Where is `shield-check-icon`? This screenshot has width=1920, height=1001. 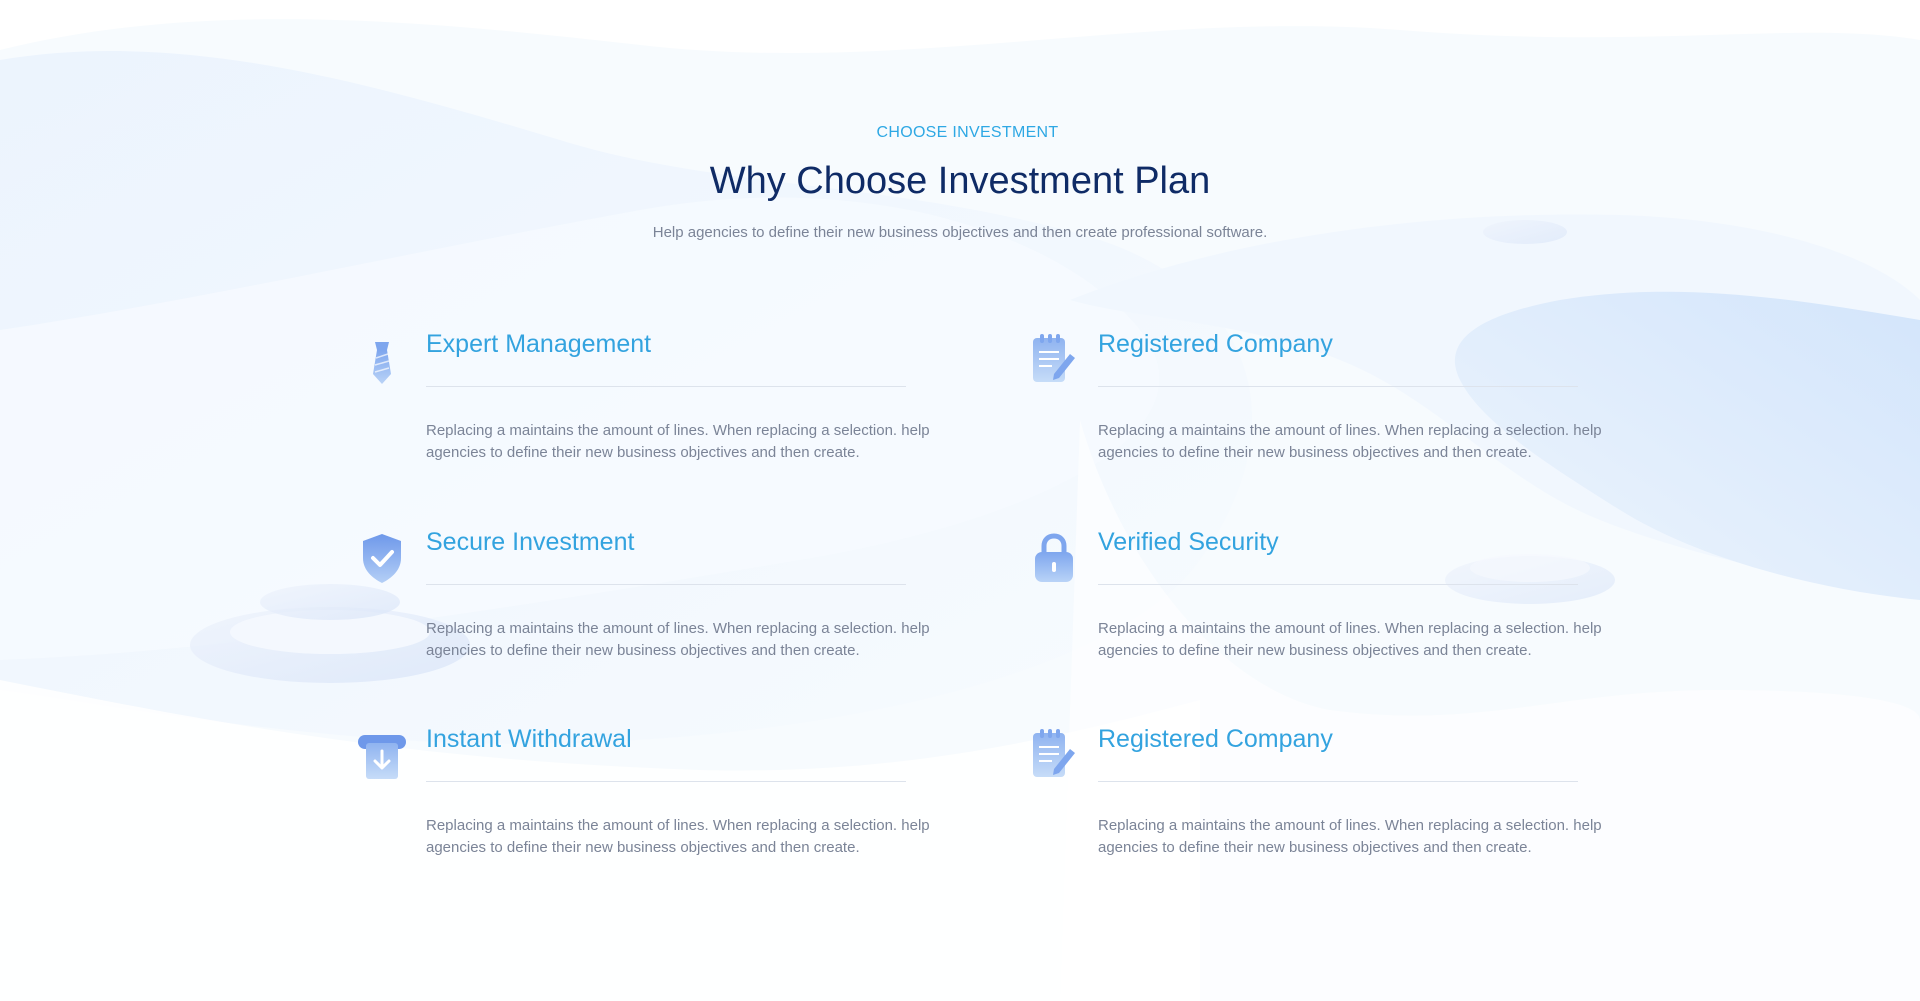 shield-check-icon is located at coordinates (382, 558).